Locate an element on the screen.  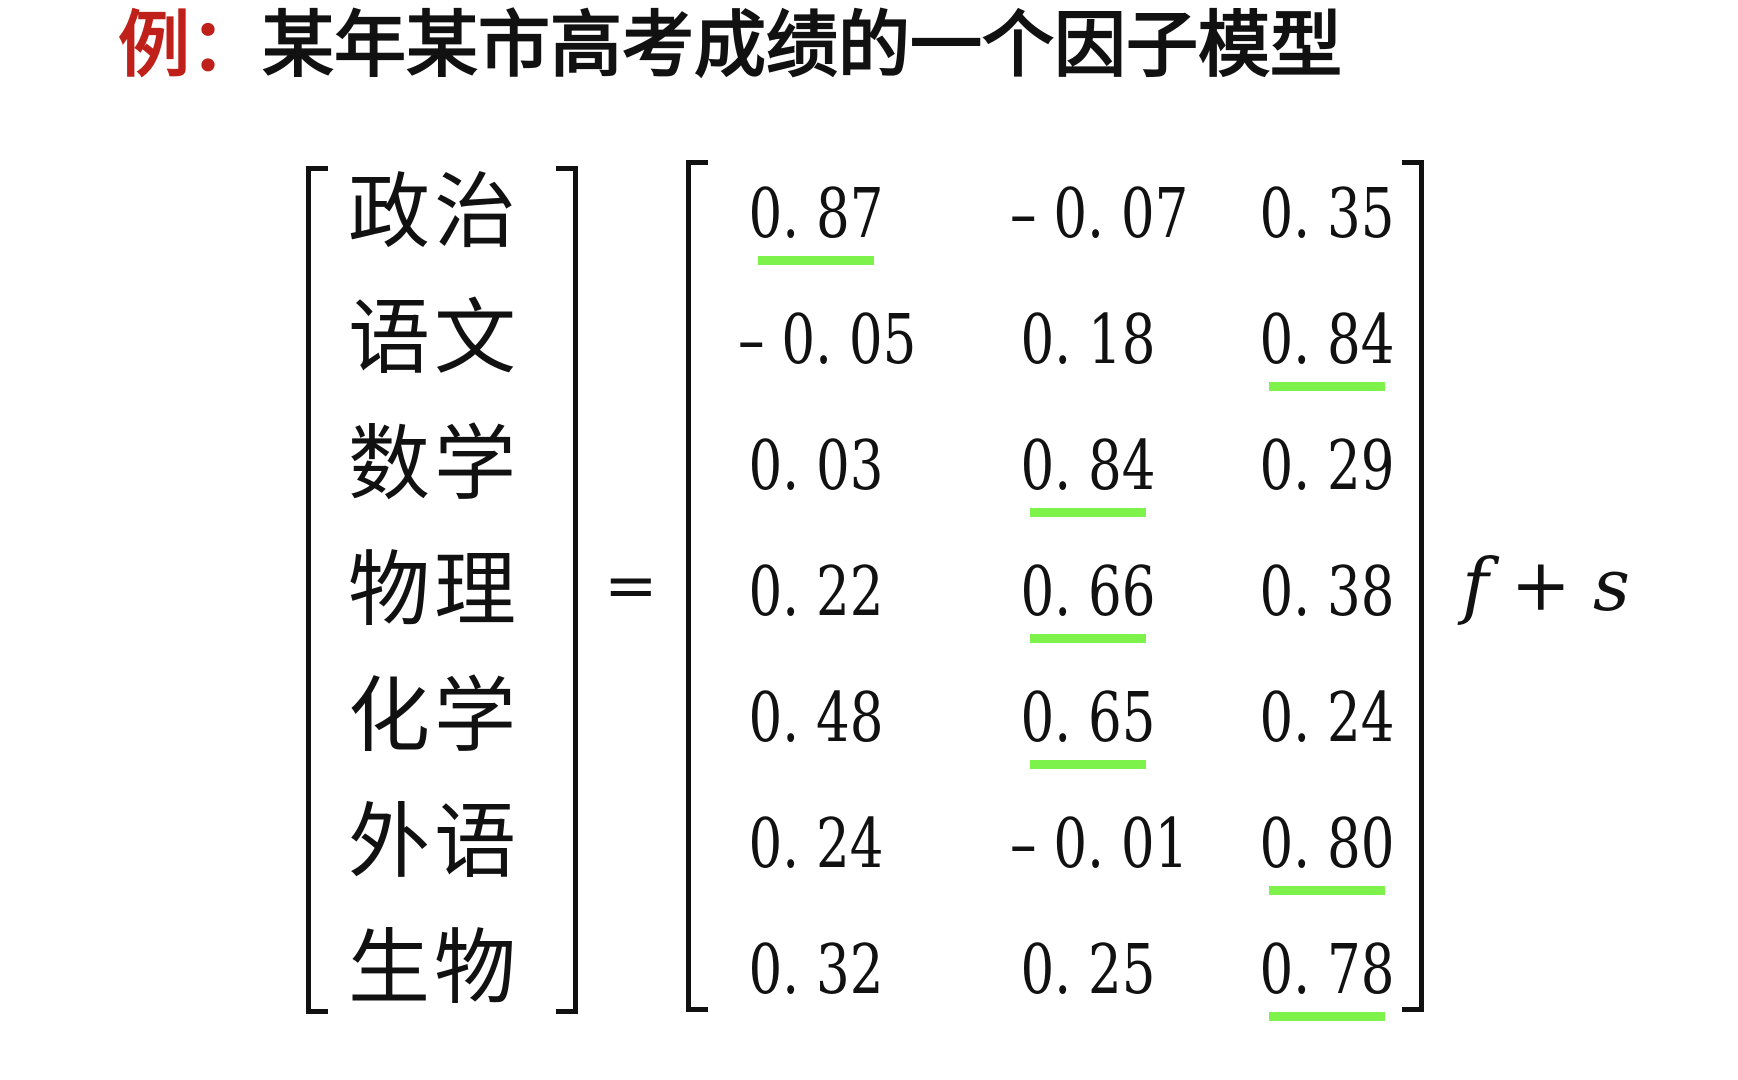
matrix-left-bracket is located at coordinates (697, 586).